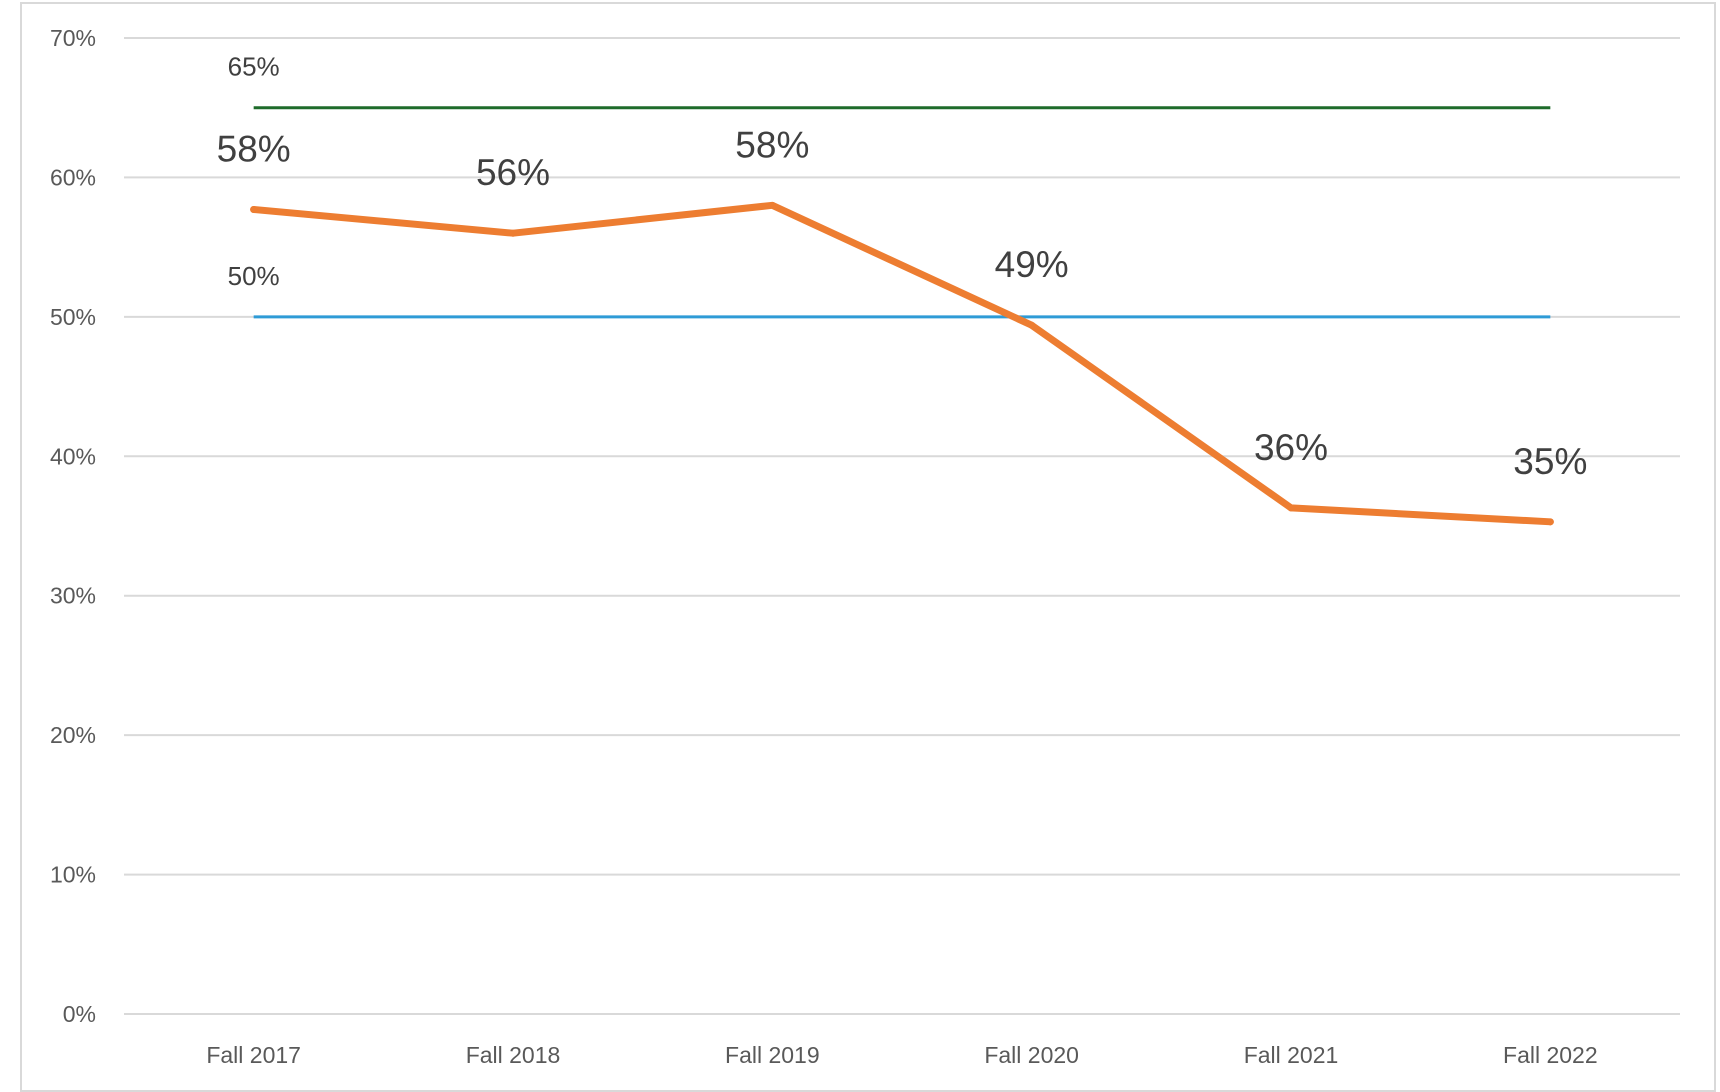 This screenshot has width=1720, height=1092. I want to click on data-label: 35%, so click(1550, 461).